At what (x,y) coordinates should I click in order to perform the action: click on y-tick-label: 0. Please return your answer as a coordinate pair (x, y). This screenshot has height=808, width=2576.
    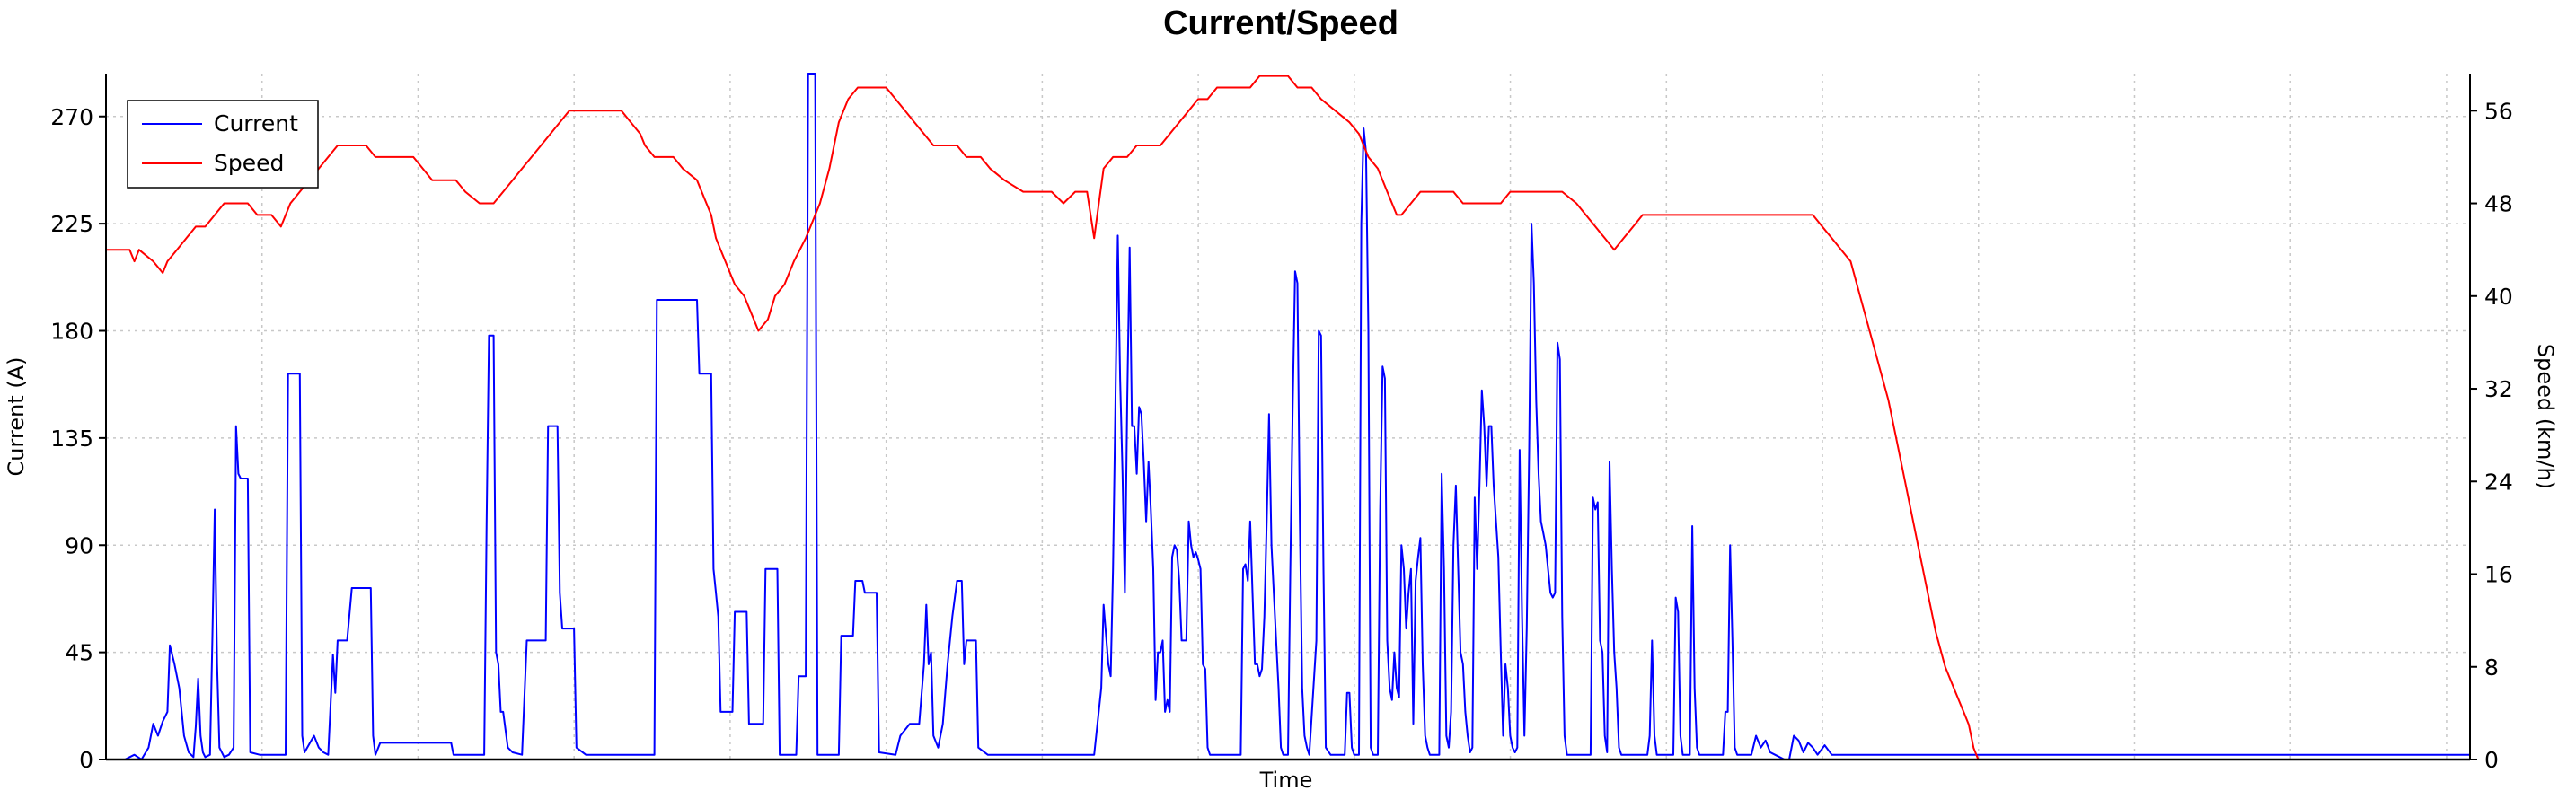
    Looking at the image, I should click on (86, 760).